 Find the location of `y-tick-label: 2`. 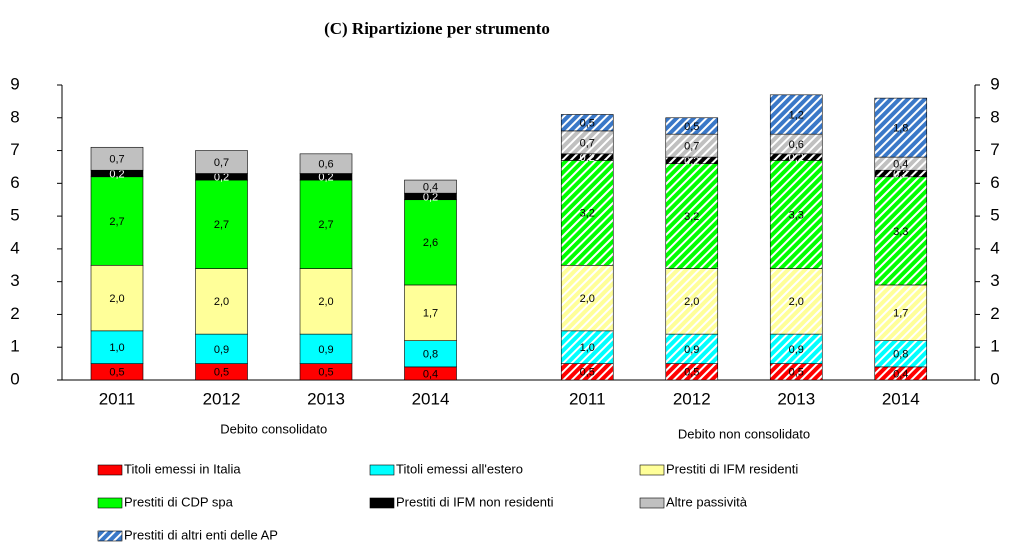

y-tick-label: 2 is located at coordinates (14, 313).